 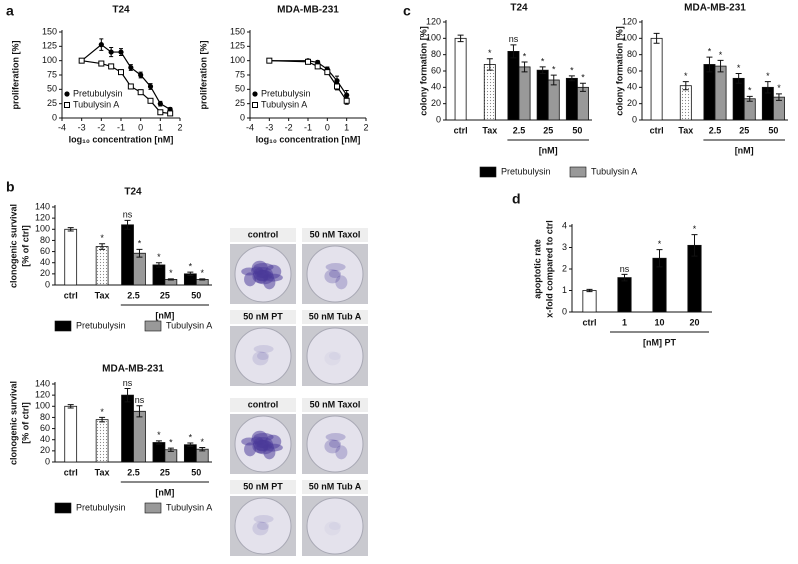 I want to click on y-tick-label: 50, so click(x=240, y=89).